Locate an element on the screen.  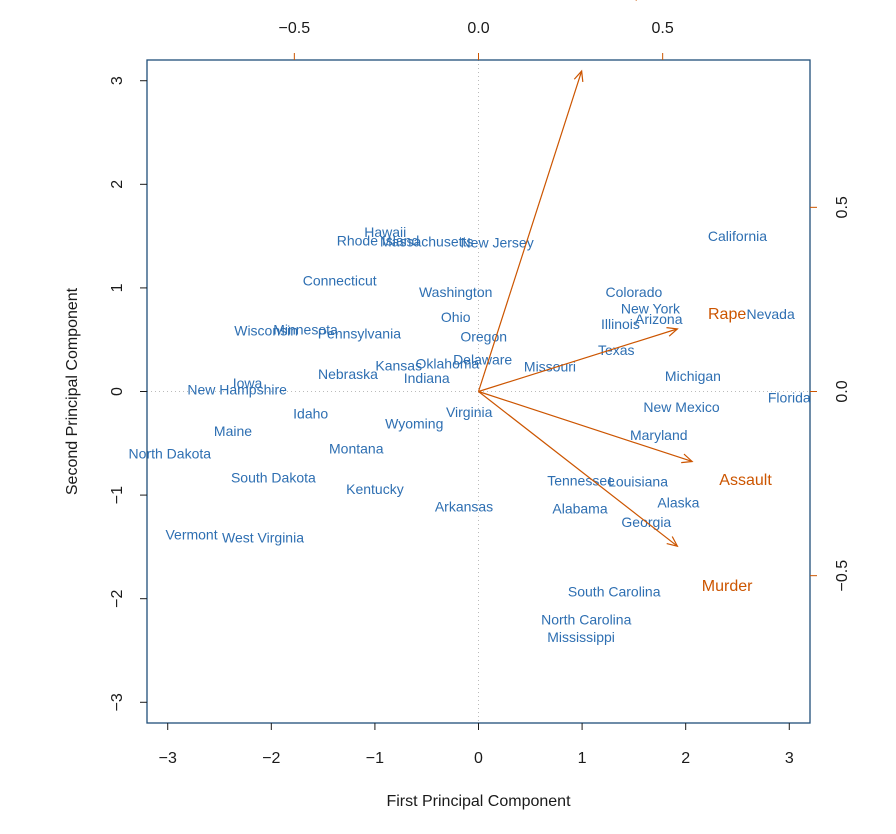
arrow-head-urbanpop is located at coordinates (578, 76).